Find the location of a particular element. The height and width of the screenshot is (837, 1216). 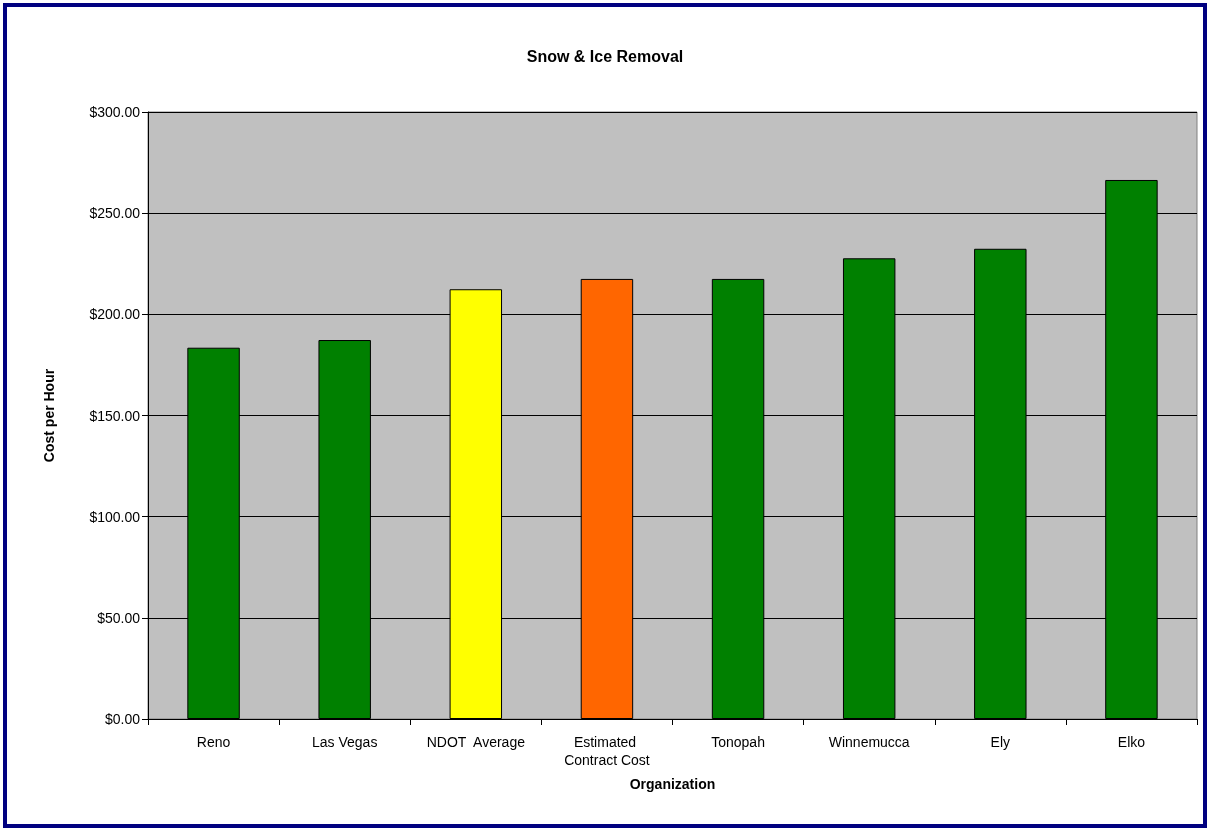

y-axis-title: Cost per Hour is located at coordinates (49, 415).